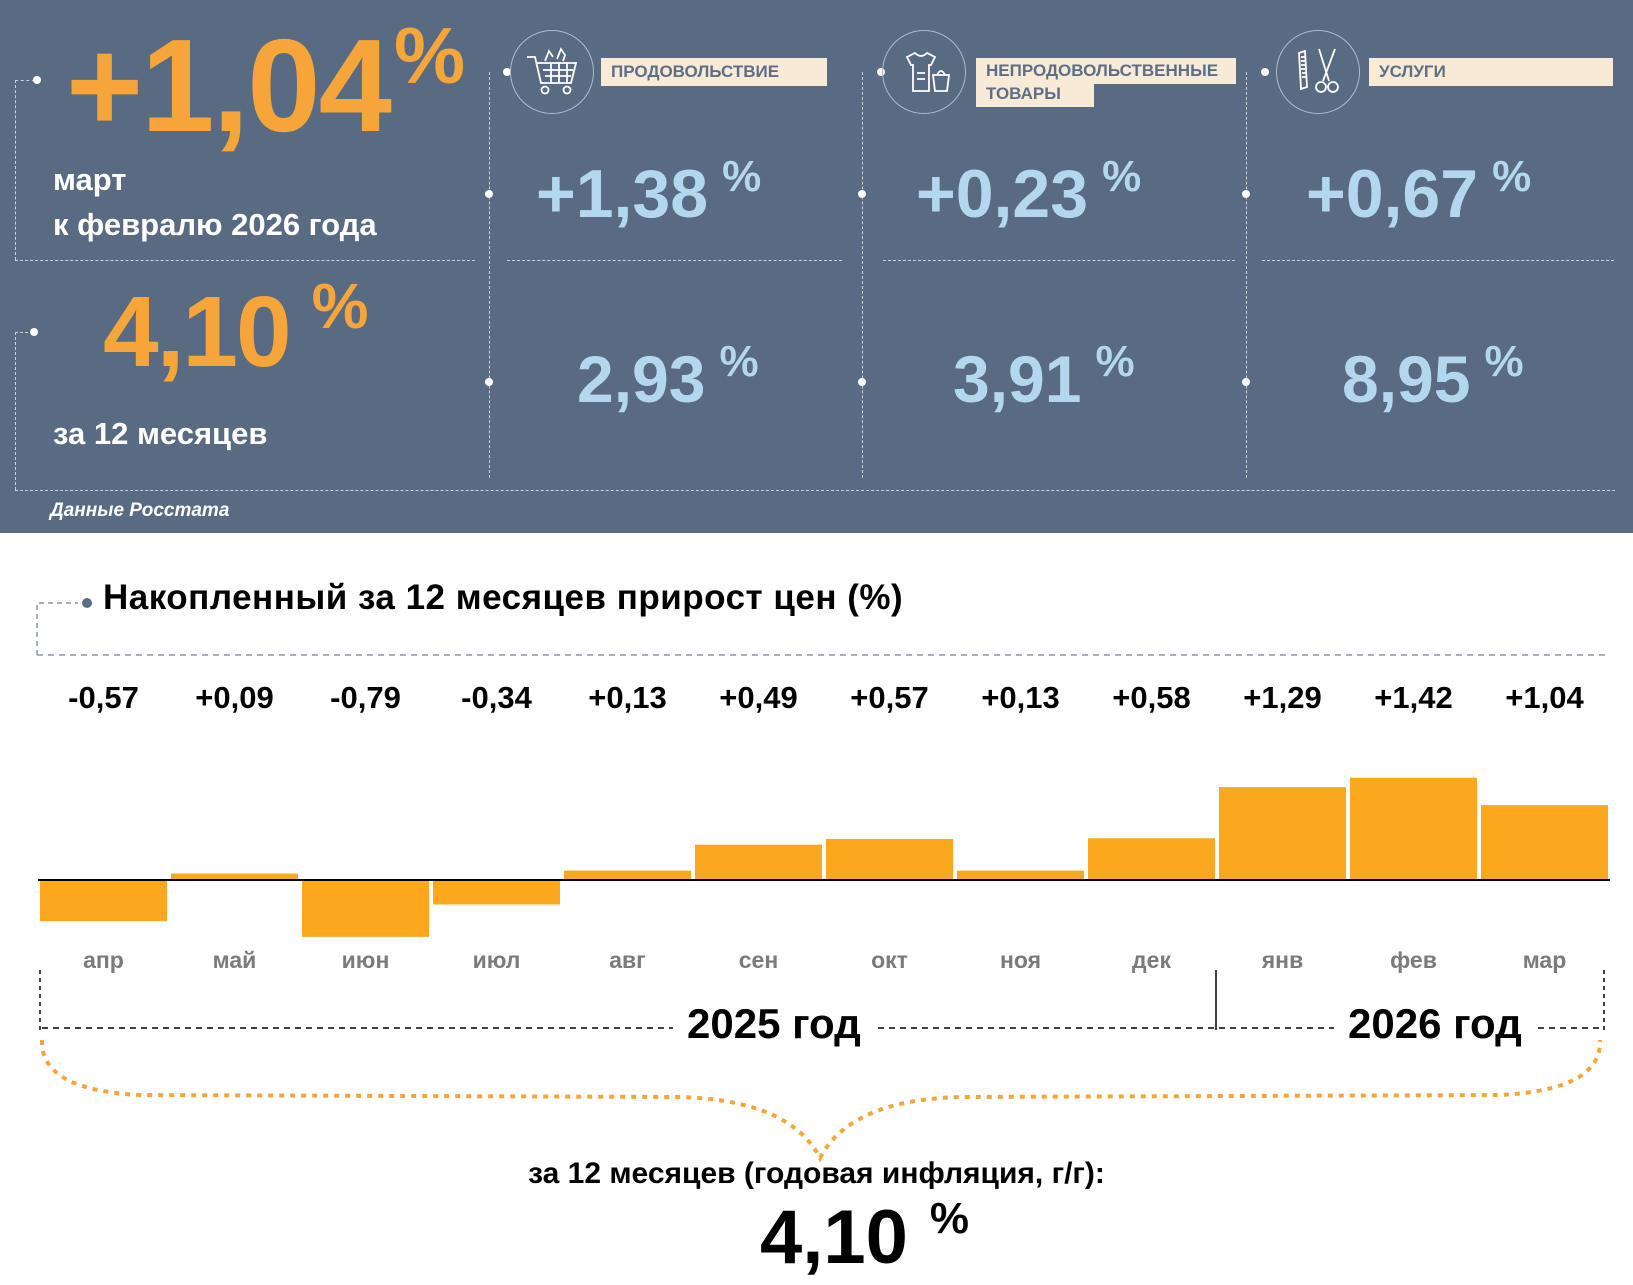 The width and height of the screenshot is (1633, 1285). I want to click on value-label-апр: -0,57, so click(103, 697).